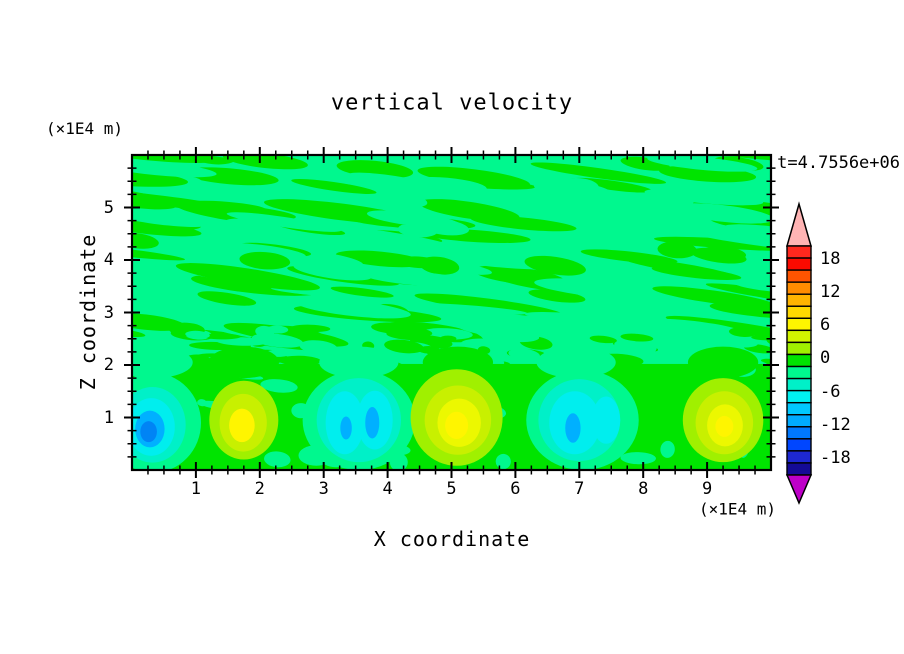 Image resolution: width=904 pixels, height=654 pixels. What do you see at coordinates (387, 489) in the screenshot?
I see `x-tick-label: 4` at bounding box center [387, 489].